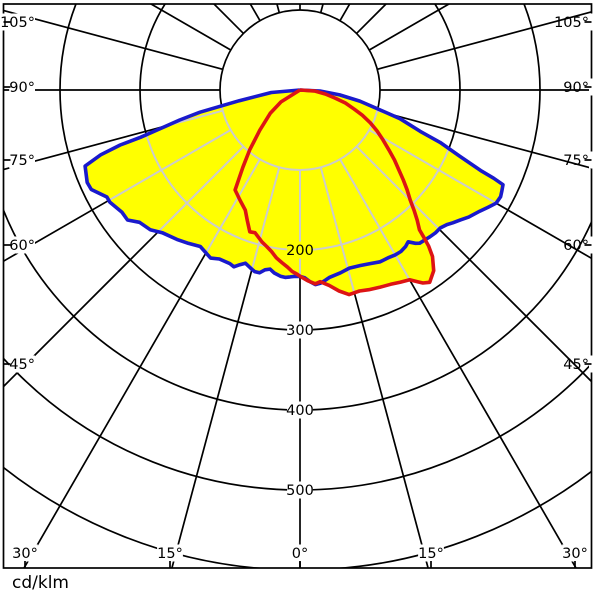  Describe the element at coordinates (22, 161) in the screenshot. I see `angle-label-left: 75°` at that location.